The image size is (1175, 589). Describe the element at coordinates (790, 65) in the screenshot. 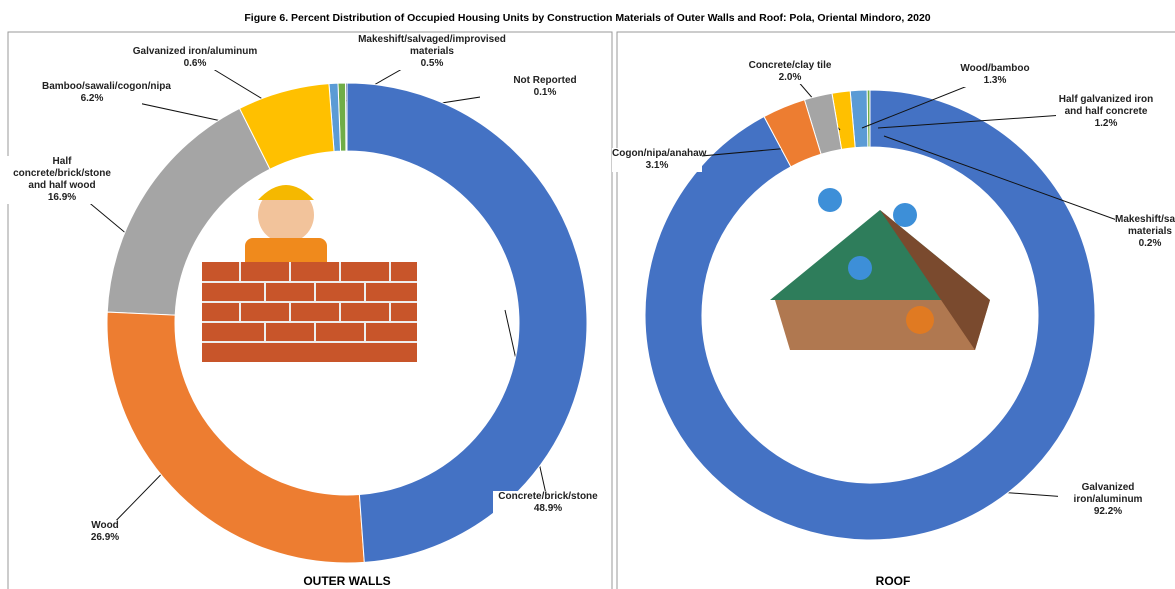

I see `slice-name: Concrete/clay tile` at that location.